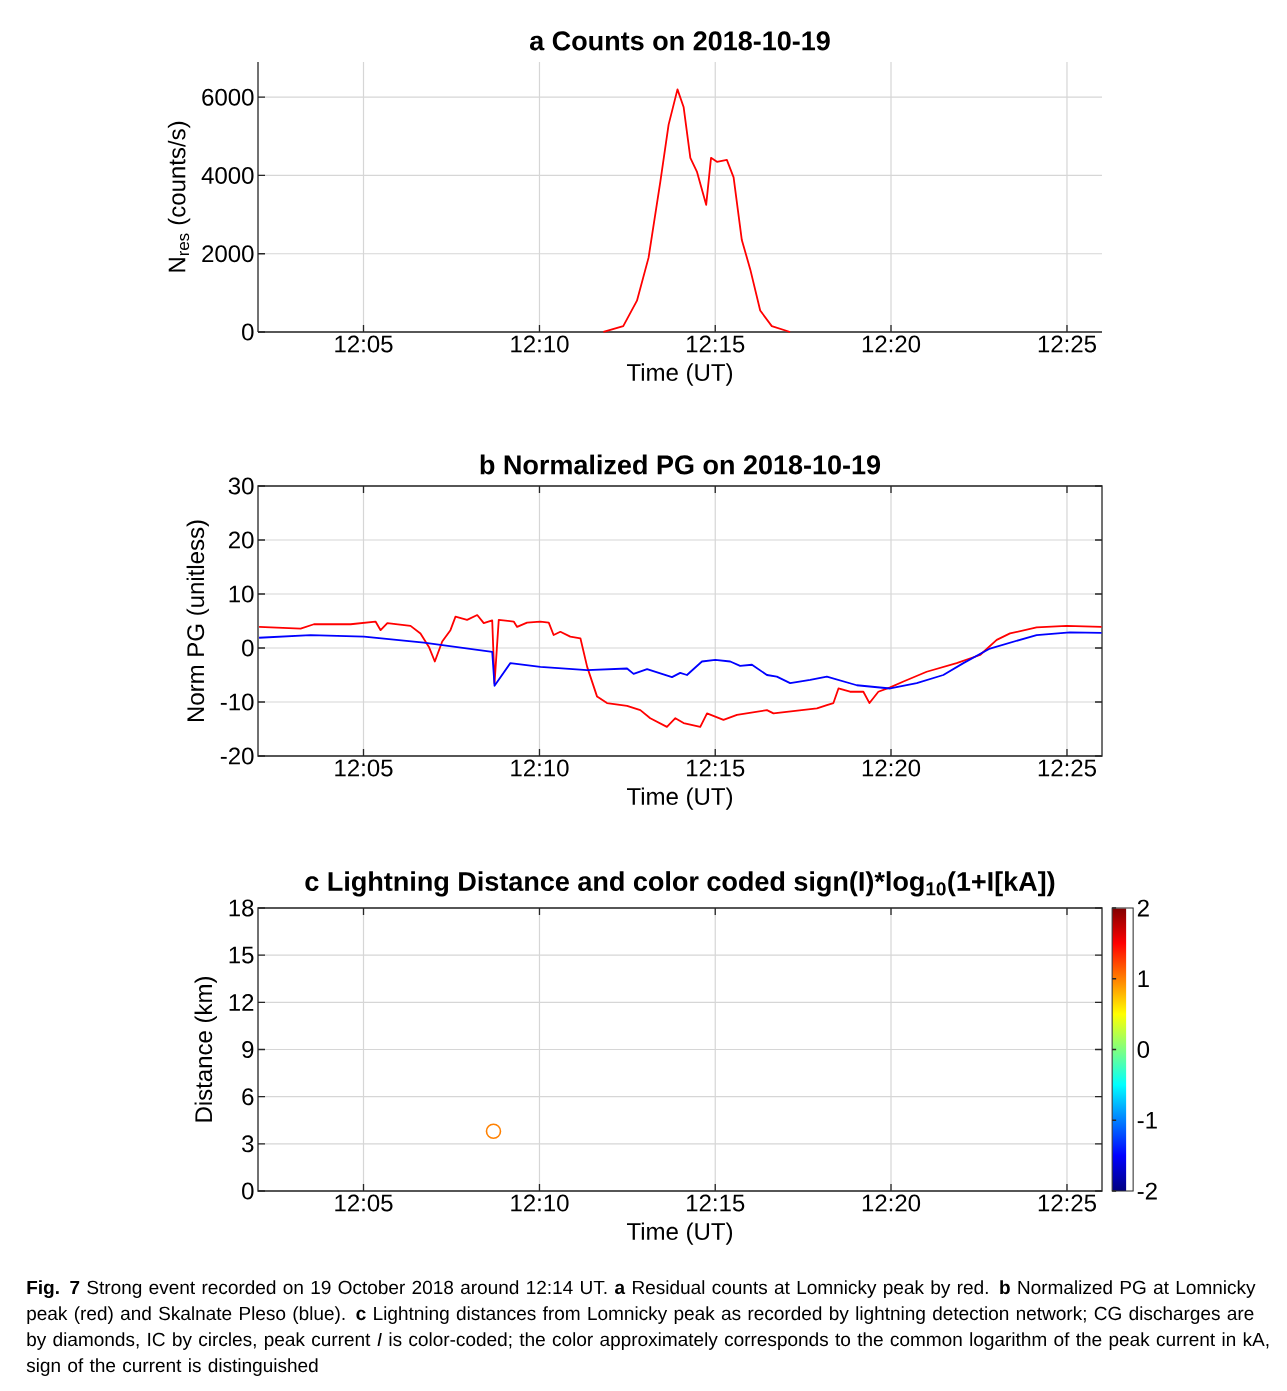 The height and width of the screenshot is (1391, 1287). What do you see at coordinates (237, 702) in the screenshot?
I see `y-tick-label: -10` at bounding box center [237, 702].